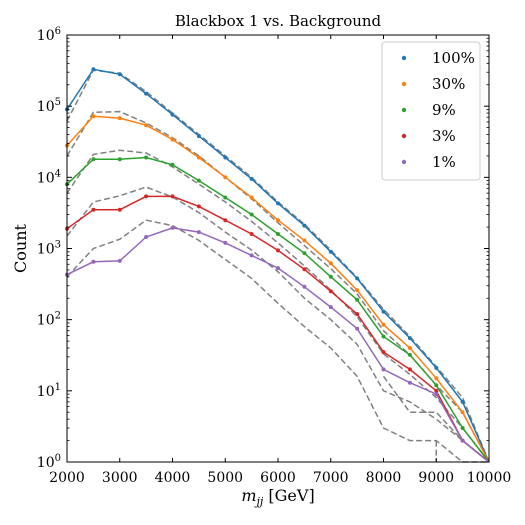  I want to click on legend-label: 30%, so click(448, 84).